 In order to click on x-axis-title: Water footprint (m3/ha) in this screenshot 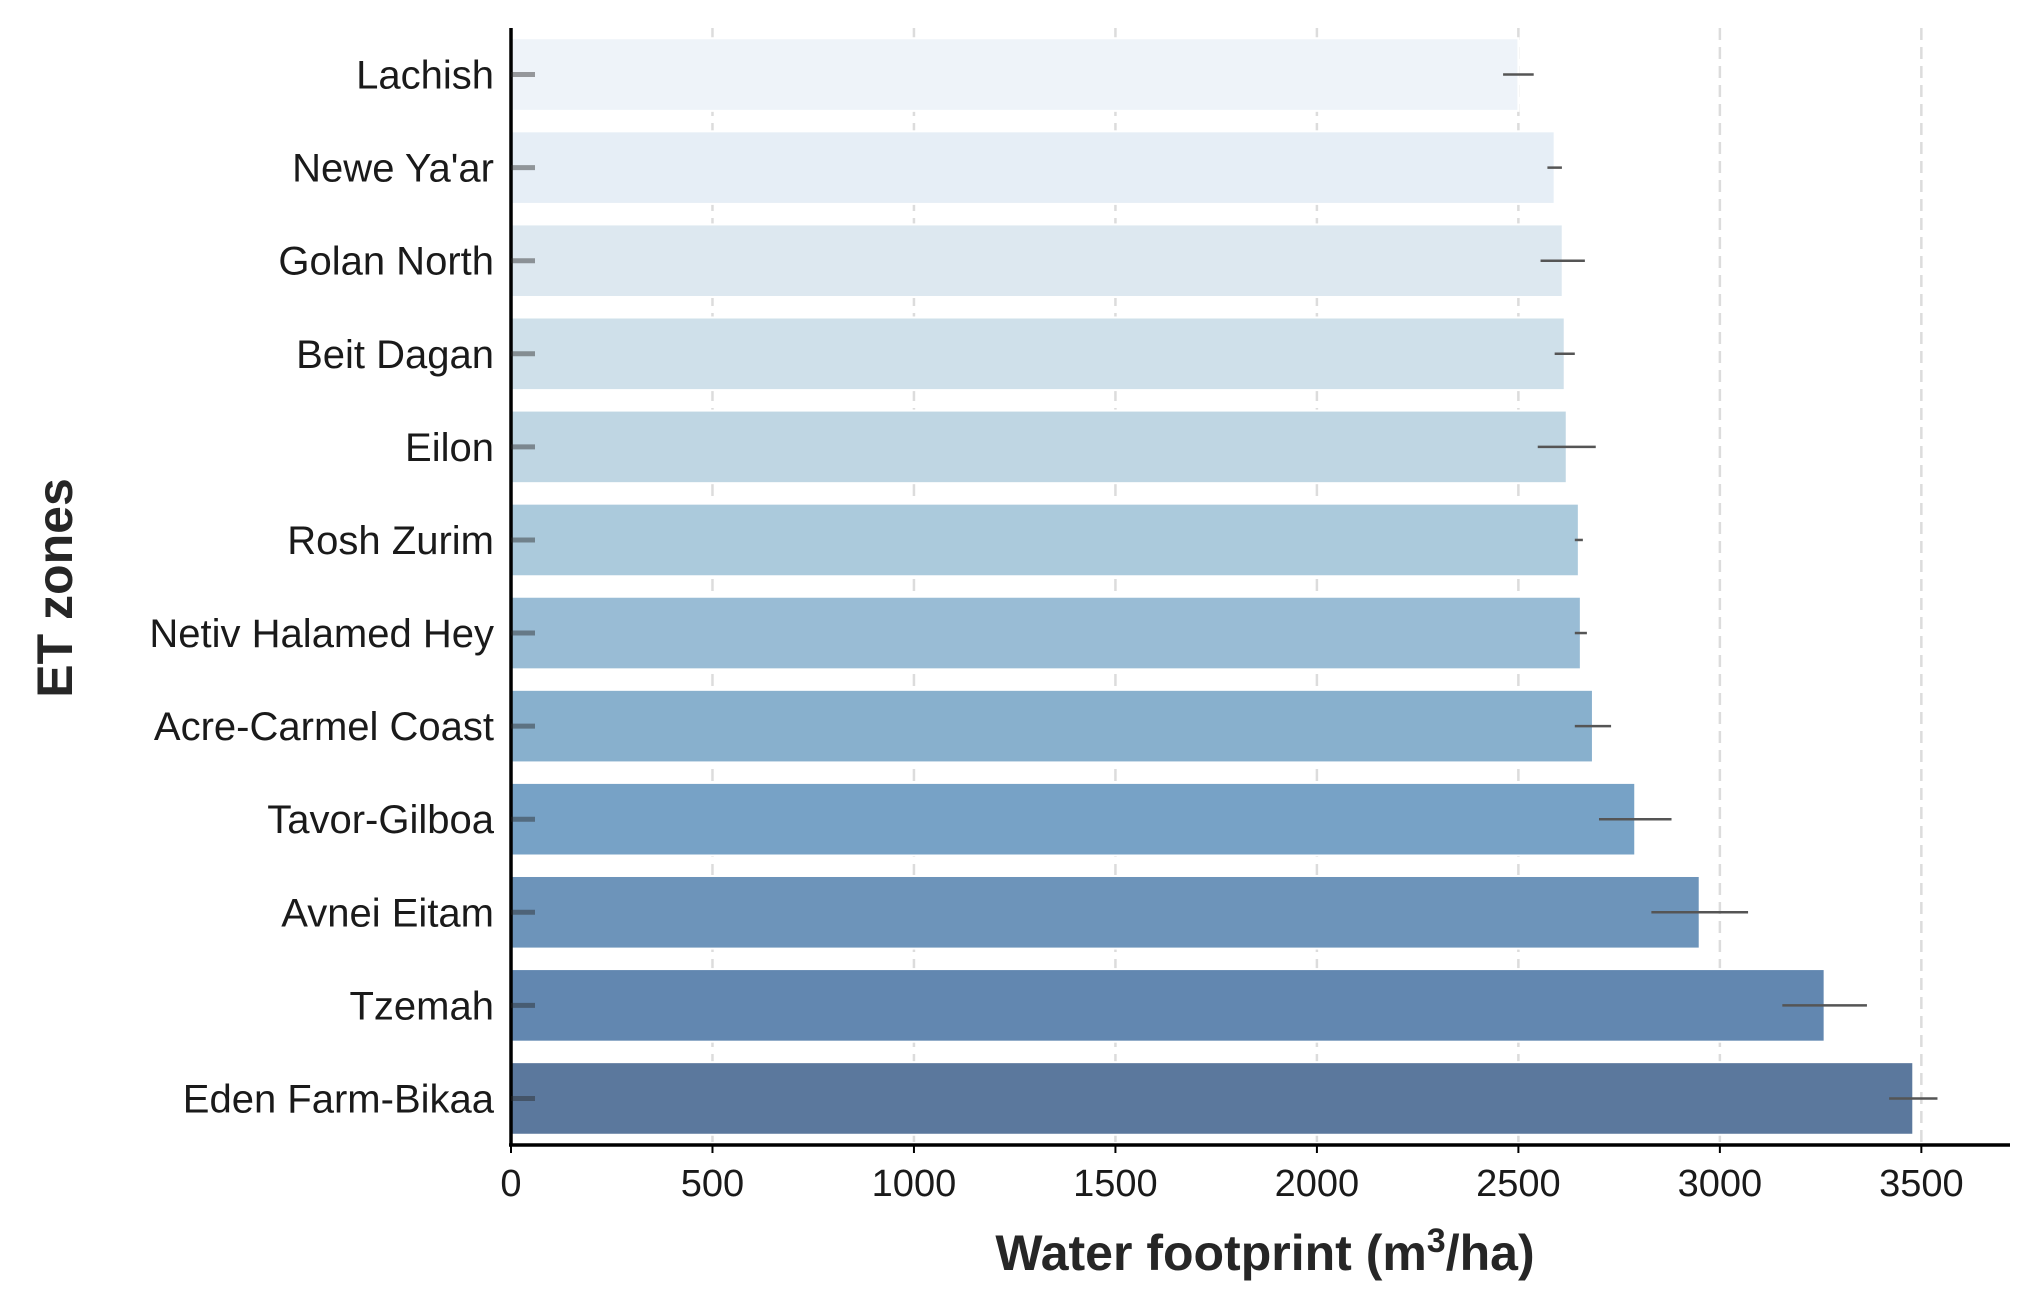, I will do `click(1264, 1251)`.